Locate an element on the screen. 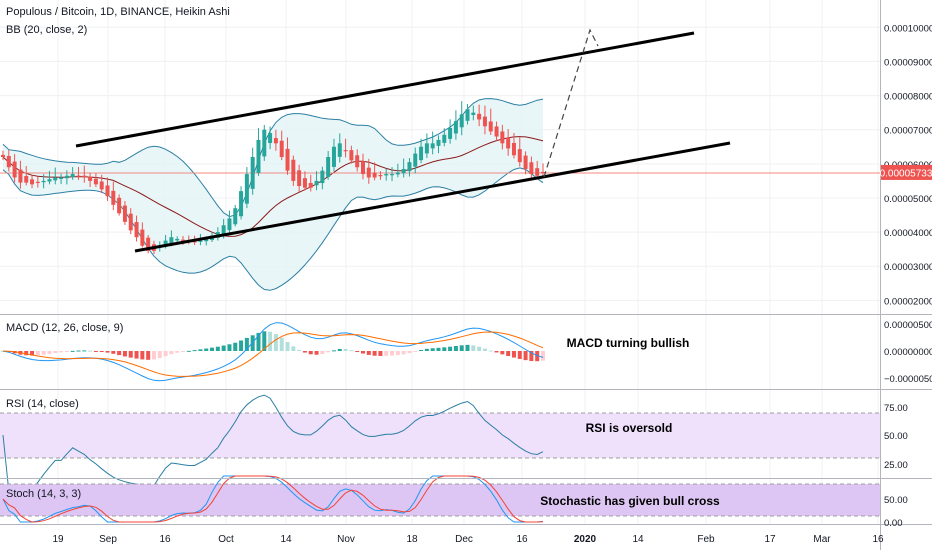  channel-lower-trendline is located at coordinates (432, 197).